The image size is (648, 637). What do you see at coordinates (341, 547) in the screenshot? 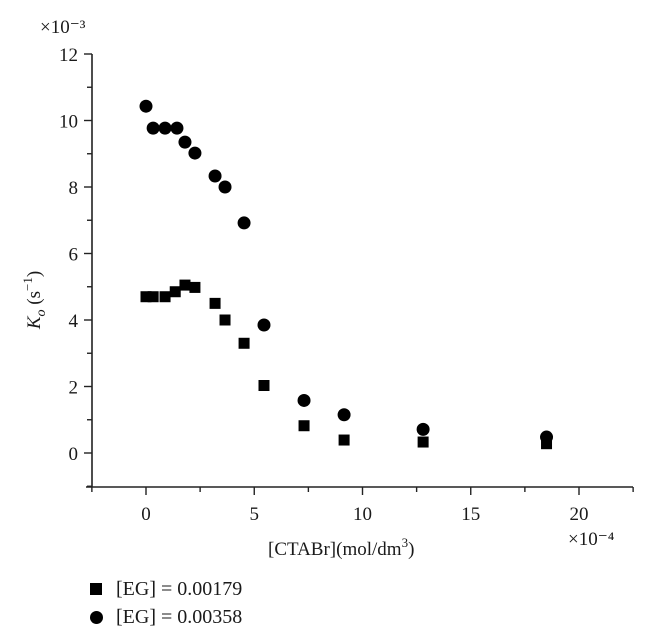
I see `x-axis-title: [CTABr](mol/dm3)` at bounding box center [341, 547].